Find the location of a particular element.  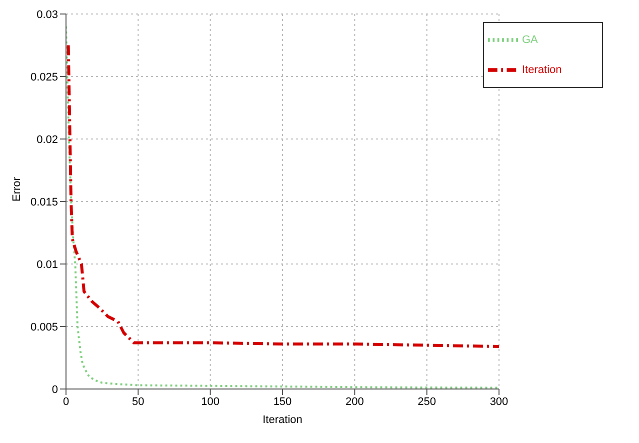

y-tick-label: 0 is located at coordinates (55, 390).